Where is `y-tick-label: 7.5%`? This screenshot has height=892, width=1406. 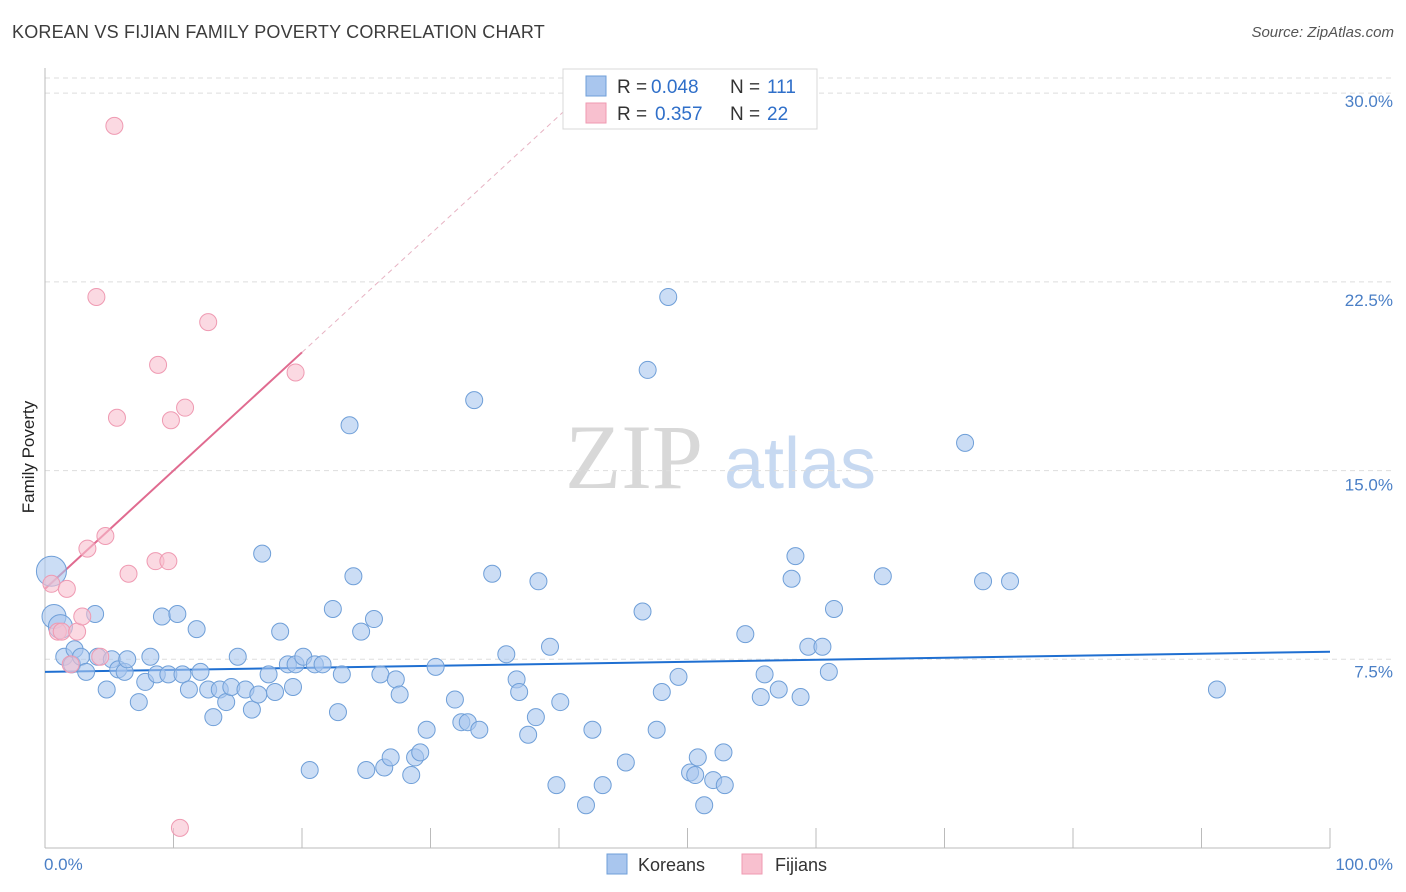
y-tick-label: 7.5% is located at coordinates (1373, 671).